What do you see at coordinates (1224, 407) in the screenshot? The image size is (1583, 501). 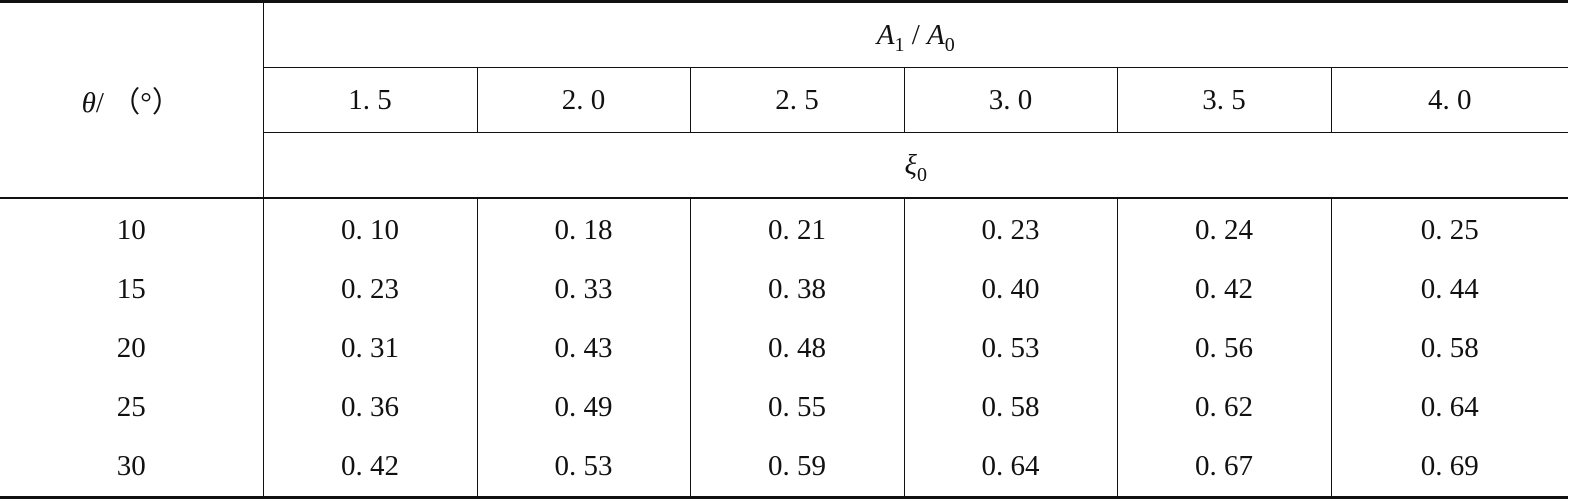 I see `value-cell: 0. 62` at bounding box center [1224, 407].